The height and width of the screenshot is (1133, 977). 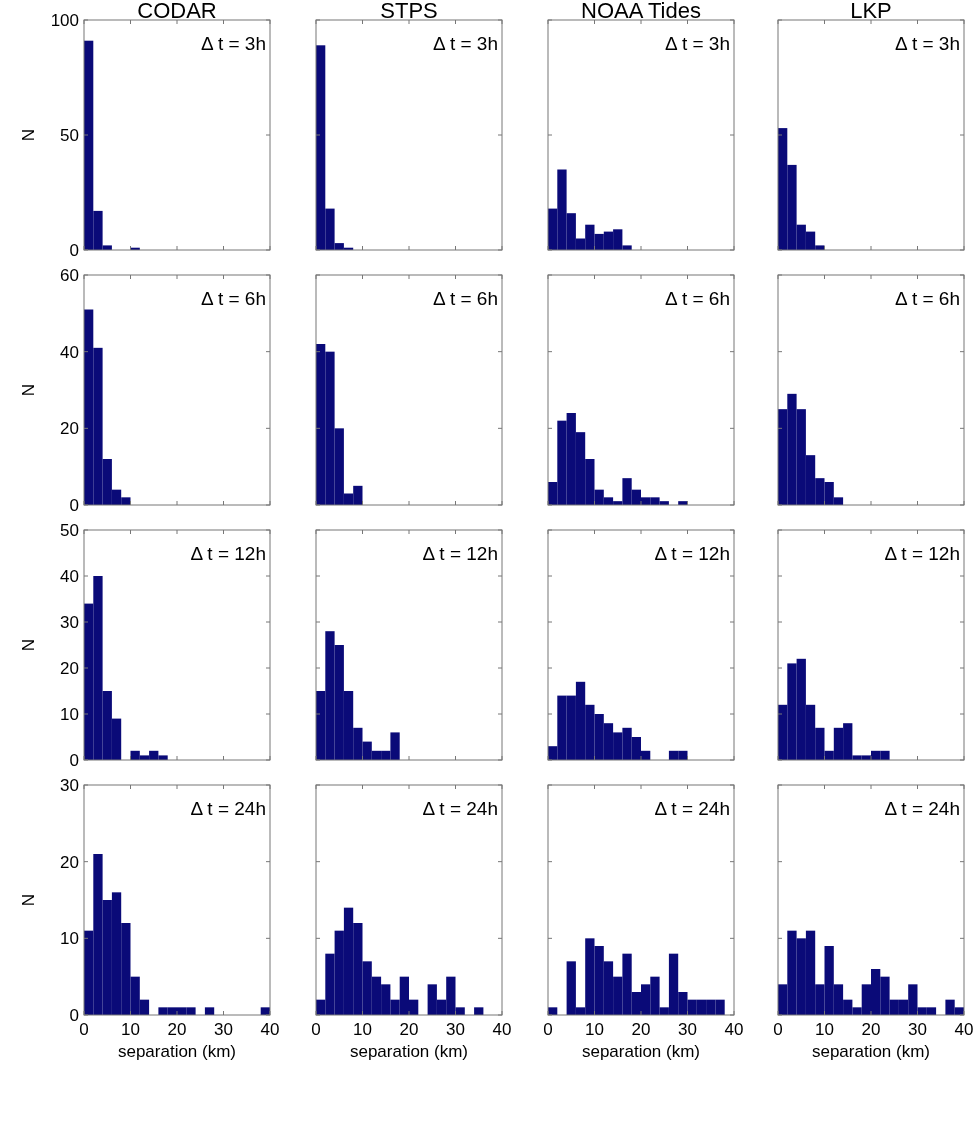 I want to click on y-tick-label: 100, so click(x=64, y=20).